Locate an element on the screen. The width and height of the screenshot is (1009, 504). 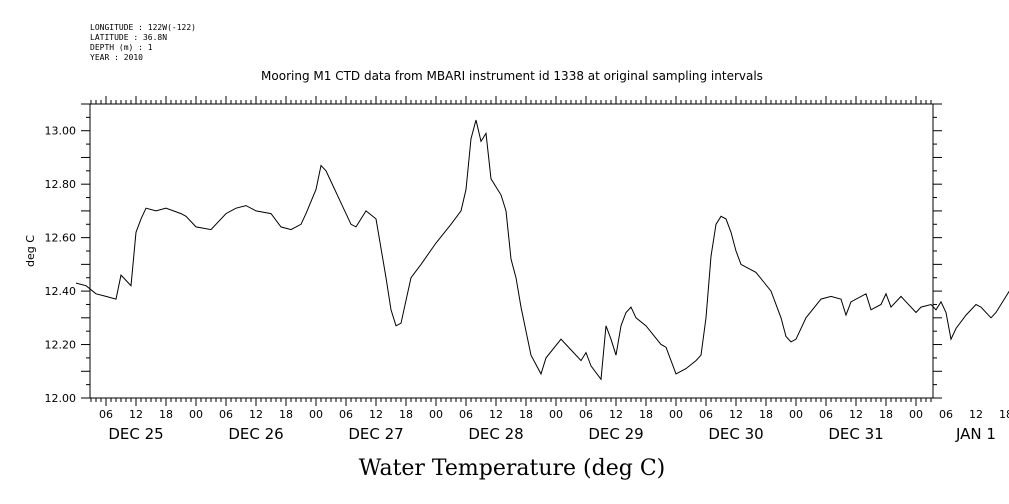
depth-text: DEPTH (m) : 1 is located at coordinates (121, 47).